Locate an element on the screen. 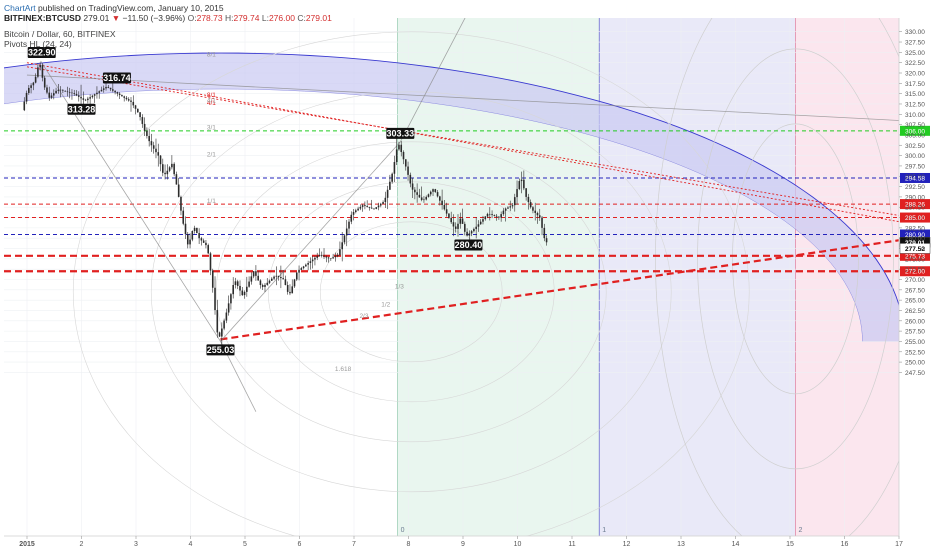 The width and height of the screenshot is (932, 555). pivot-label-0: 322.90 is located at coordinates (41, 53).